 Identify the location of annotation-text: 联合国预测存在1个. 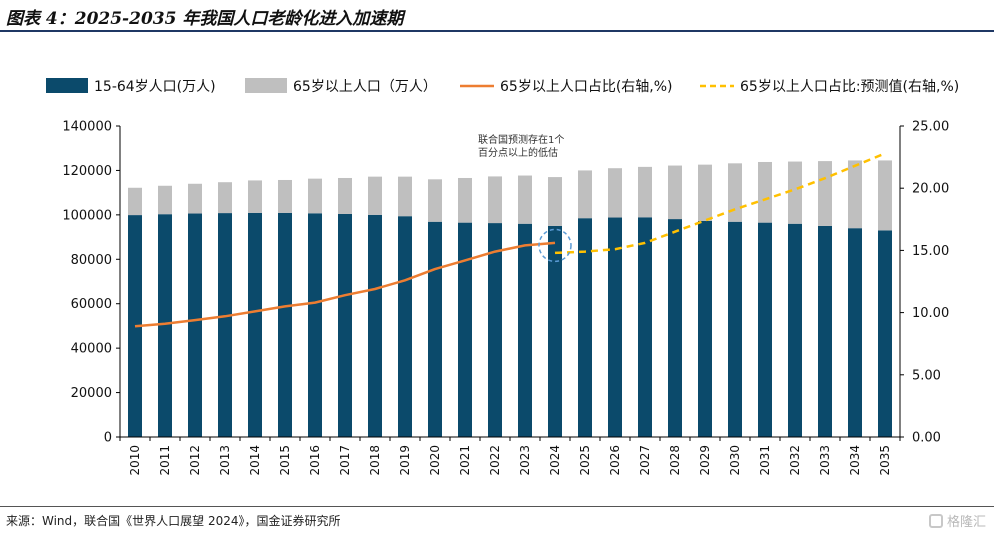
(521, 139).